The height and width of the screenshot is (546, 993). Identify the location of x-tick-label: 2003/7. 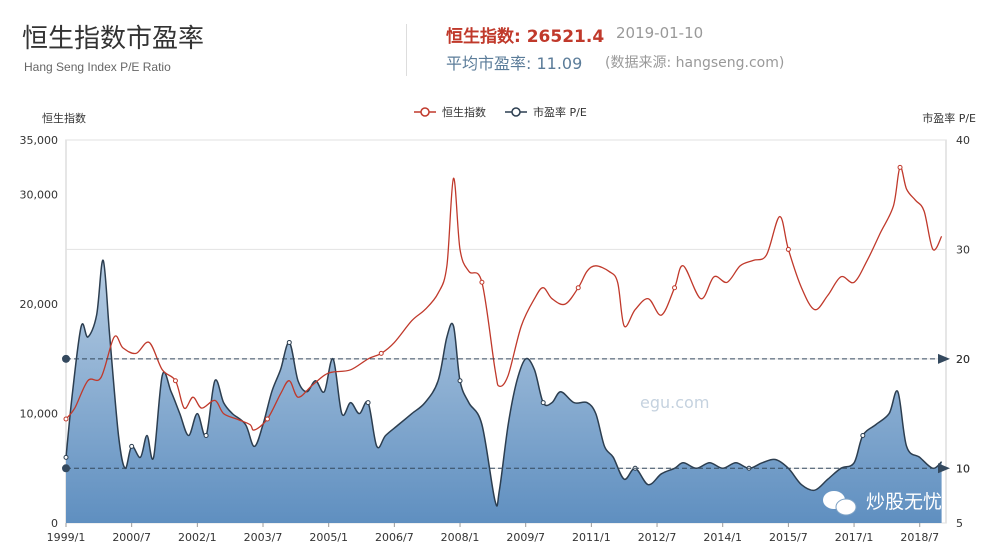
(263, 537).